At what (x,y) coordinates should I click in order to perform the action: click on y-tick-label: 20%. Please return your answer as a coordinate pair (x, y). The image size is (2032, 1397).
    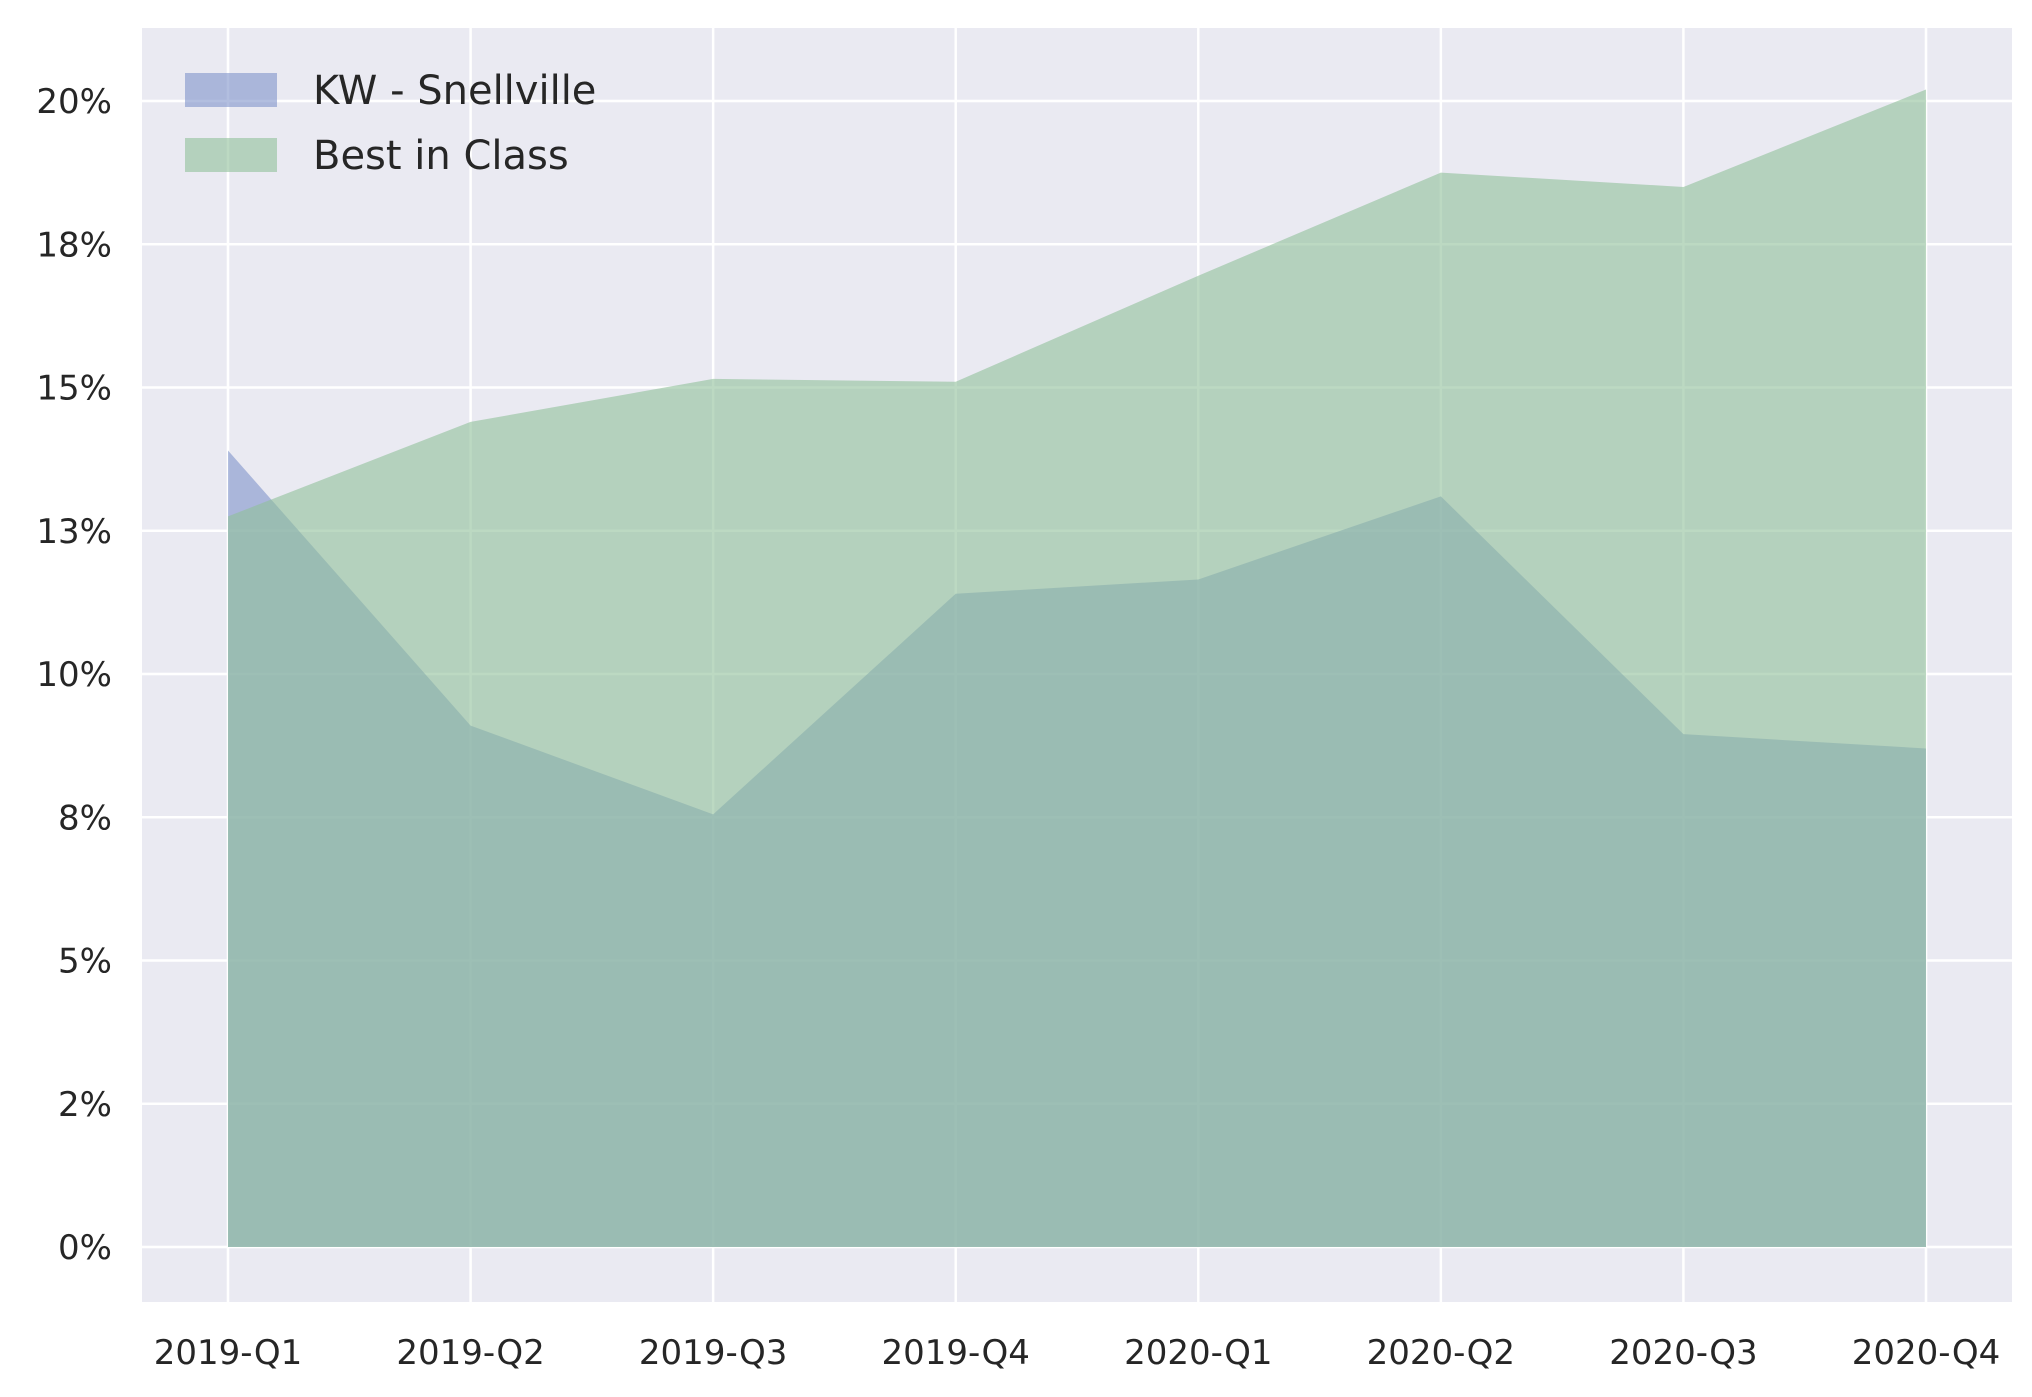
    Looking at the image, I should click on (74, 102).